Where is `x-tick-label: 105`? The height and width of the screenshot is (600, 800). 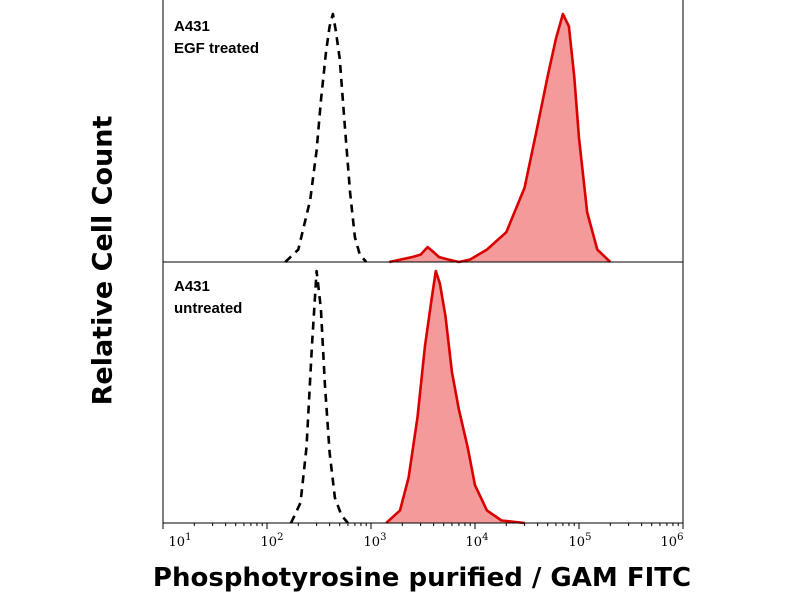 x-tick-label: 105 is located at coordinates (580, 541).